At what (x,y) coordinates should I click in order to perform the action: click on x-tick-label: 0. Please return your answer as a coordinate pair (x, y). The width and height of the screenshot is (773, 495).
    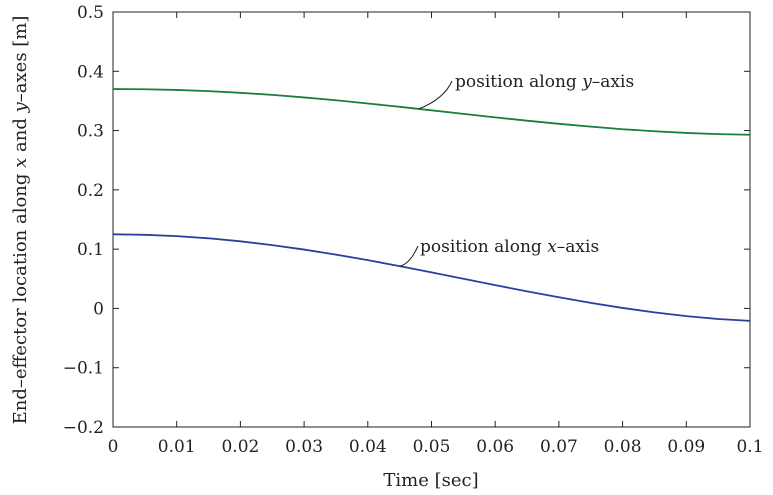
    Looking at the image, I should click on (113, 447).